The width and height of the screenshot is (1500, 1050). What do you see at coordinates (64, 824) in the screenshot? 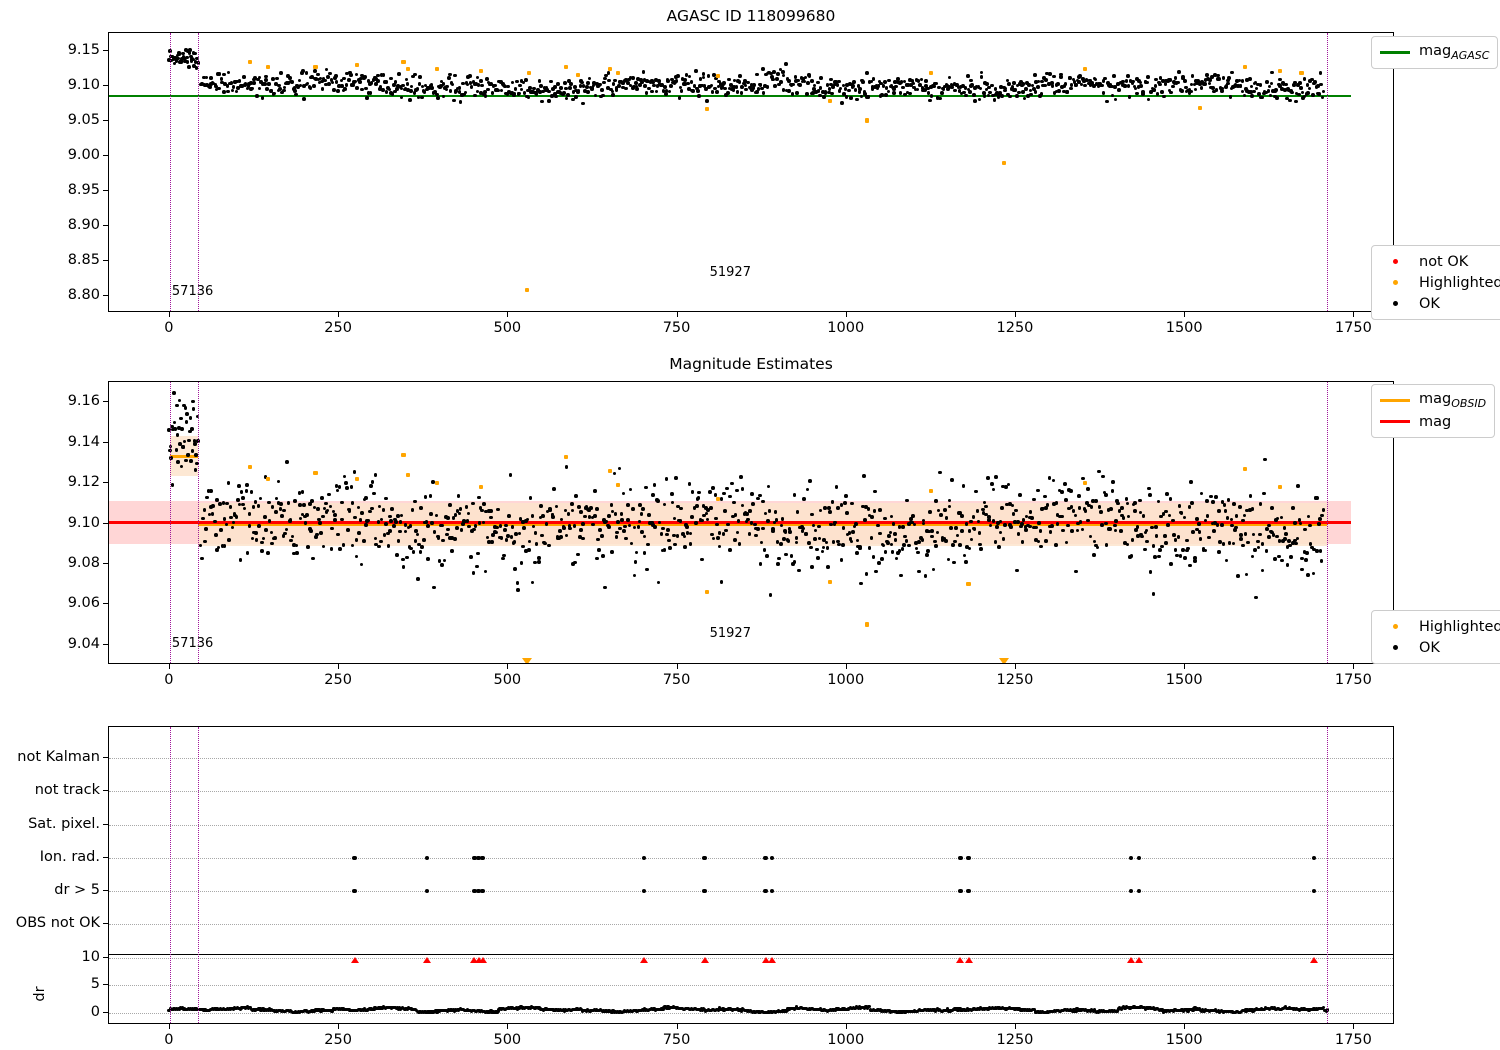
I see `panel3-category-label: Sat. pixel.` at bounding box center [64, 824].